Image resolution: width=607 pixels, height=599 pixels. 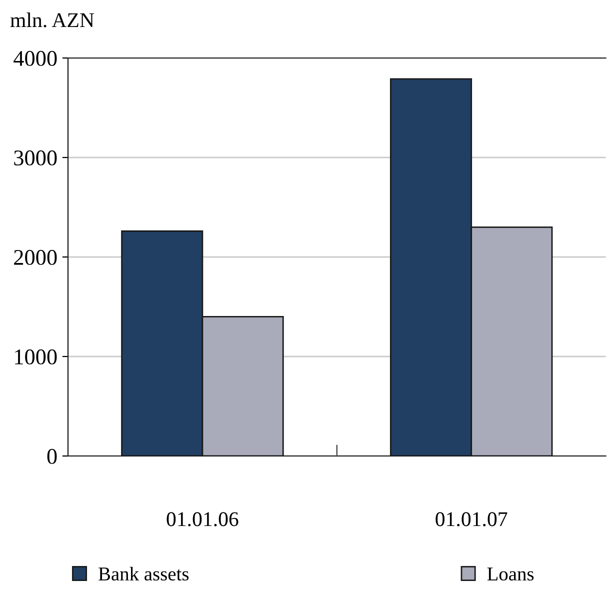 I want to click on legend-label: Bank assets, so click(x=143, y=573).